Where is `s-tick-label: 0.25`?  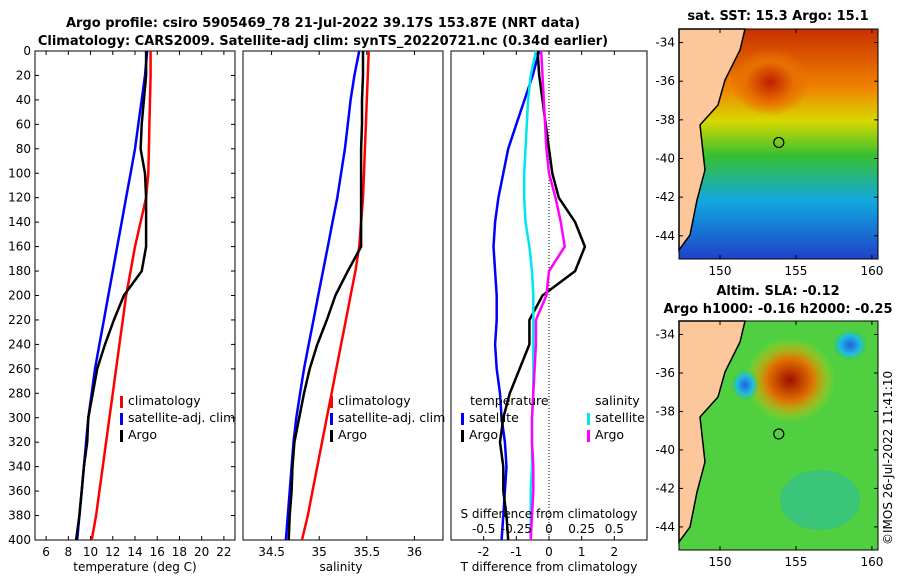 s-tick-label: 0.25 is located at coordinates (581, 529).